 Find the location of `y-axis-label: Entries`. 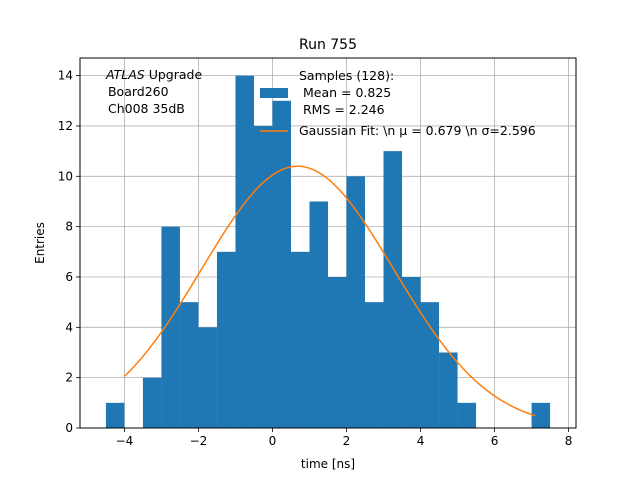

y-axis-label: Entries is located at coordinates (40, 243).